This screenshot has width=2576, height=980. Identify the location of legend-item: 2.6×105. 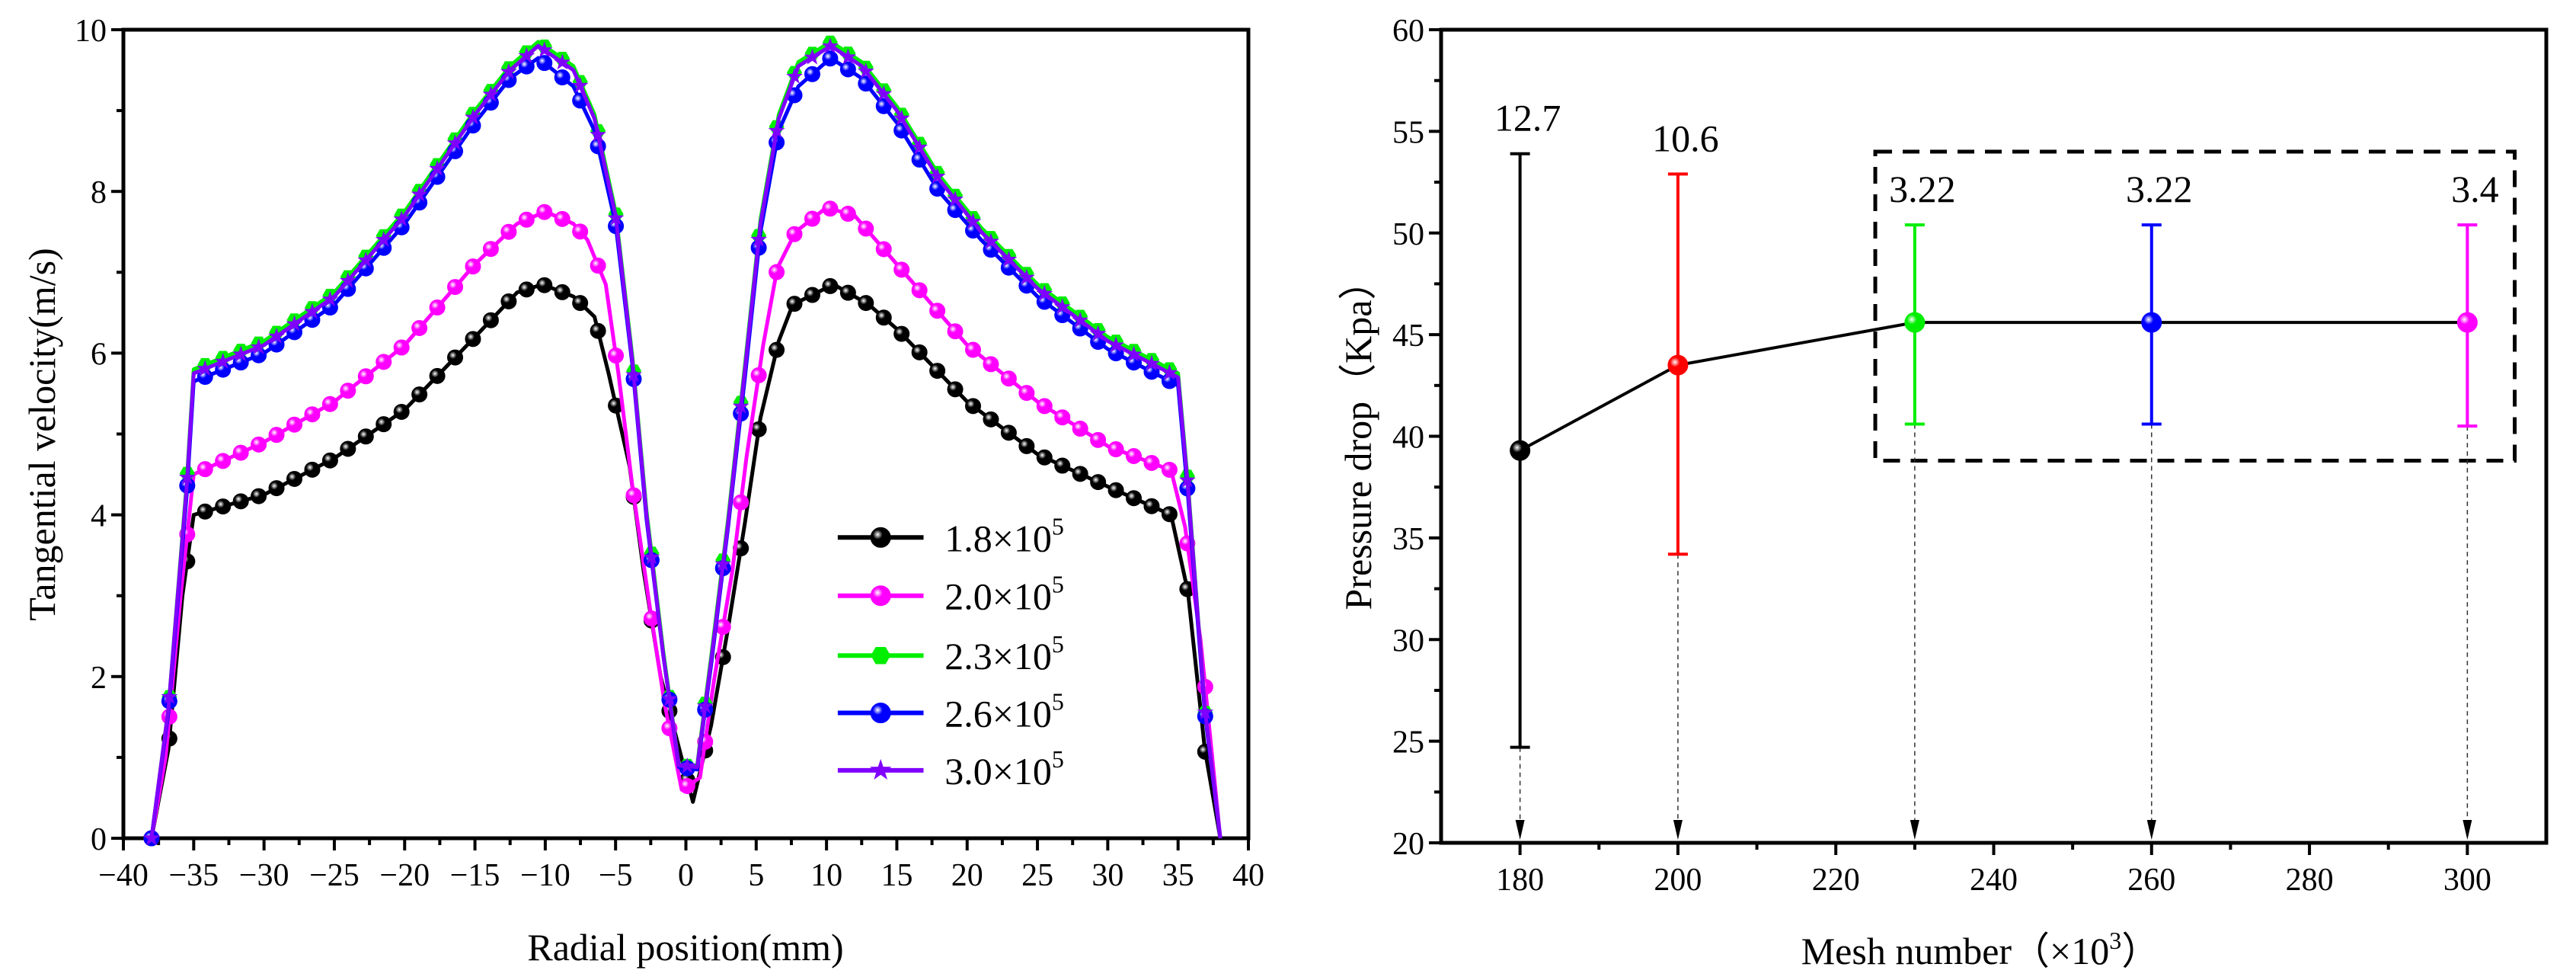
(950, 711).